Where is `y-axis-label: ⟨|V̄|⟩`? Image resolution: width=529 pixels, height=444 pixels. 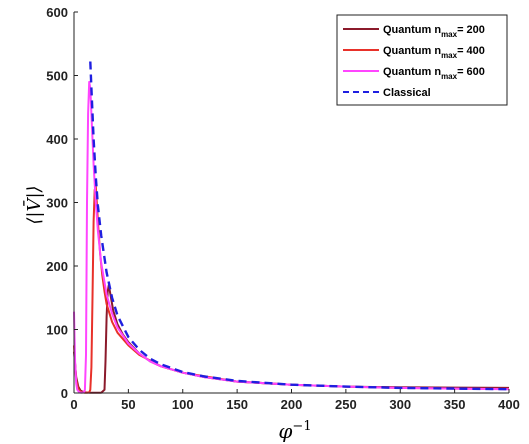
y-axis-label: ⟨|V̄|⟩ is located at coordinates (33, 204).